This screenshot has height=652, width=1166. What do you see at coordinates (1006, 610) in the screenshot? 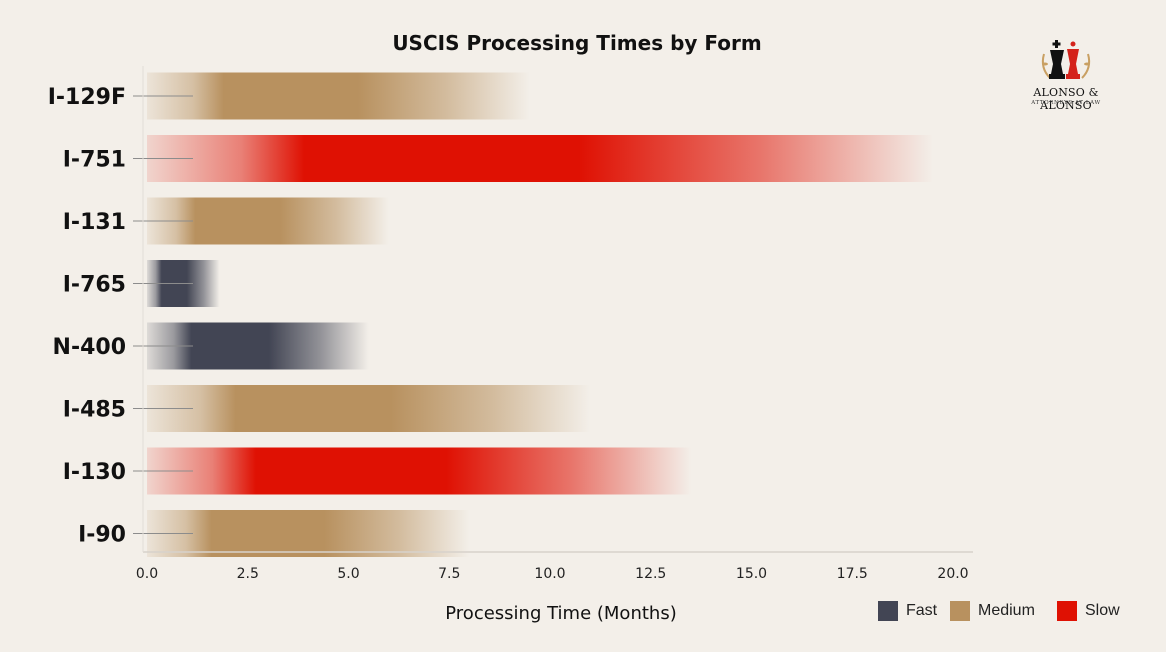
I see `legend-label: Medium` at bounding box center [1006, 610].